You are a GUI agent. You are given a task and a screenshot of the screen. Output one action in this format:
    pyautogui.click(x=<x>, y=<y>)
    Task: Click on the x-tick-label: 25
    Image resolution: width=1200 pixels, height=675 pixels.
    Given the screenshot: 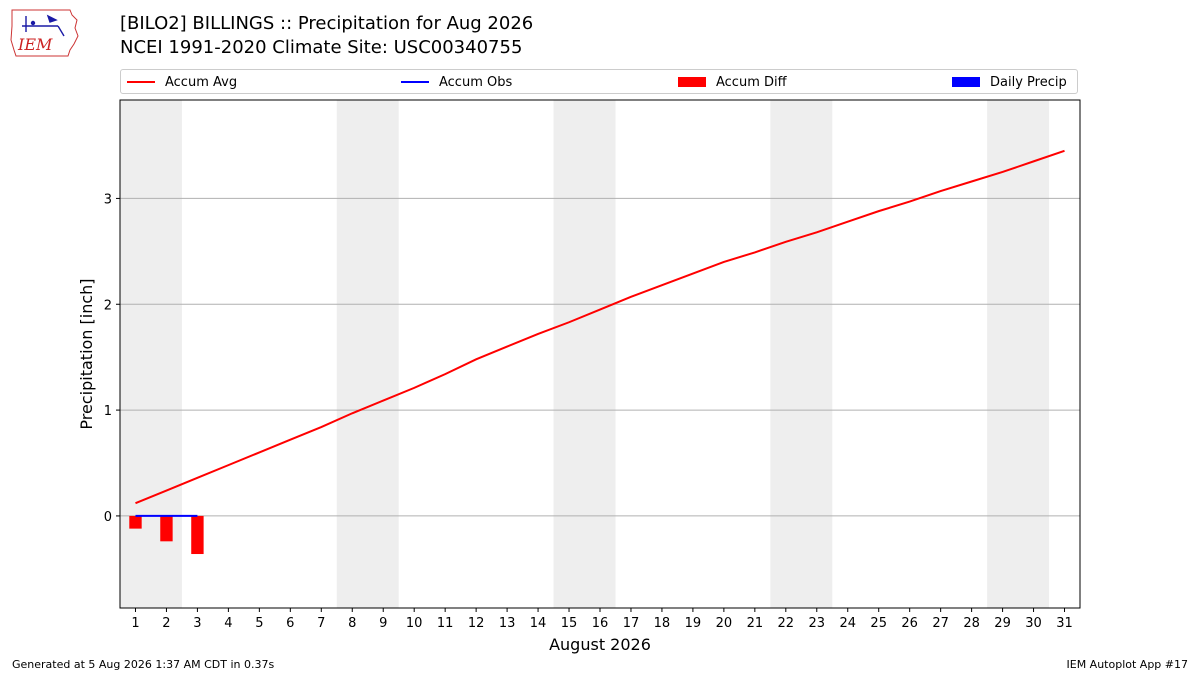 What is the action you would take?
    pyautogui.click(x=878, y=623)
    